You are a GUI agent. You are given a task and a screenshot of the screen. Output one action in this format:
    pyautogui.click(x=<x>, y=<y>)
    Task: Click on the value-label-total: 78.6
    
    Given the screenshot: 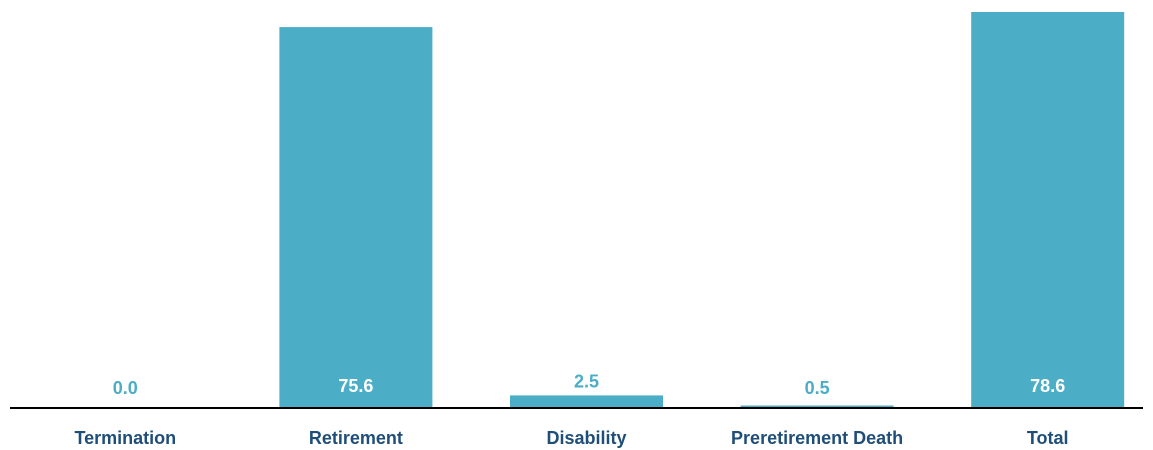 What is the action you would take?
    pyautogui.click(x=1047, y=386)
    